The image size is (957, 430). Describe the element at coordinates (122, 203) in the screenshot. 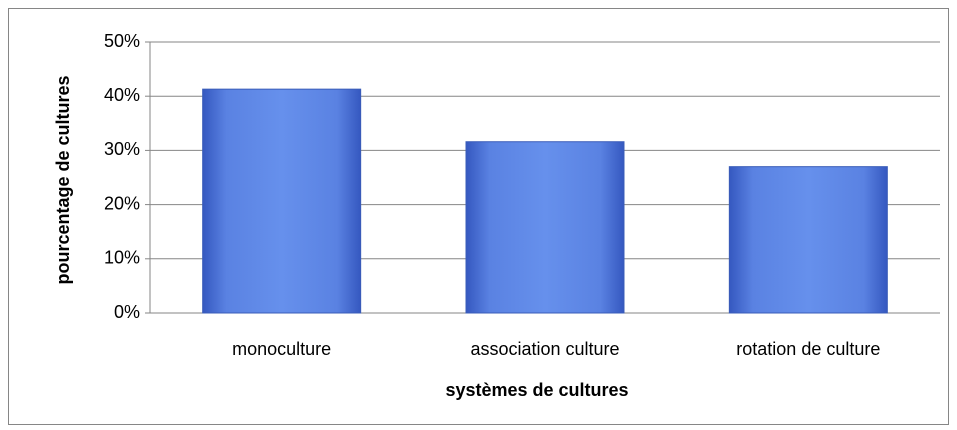

I see `y-tick-label: 20%` at that location.